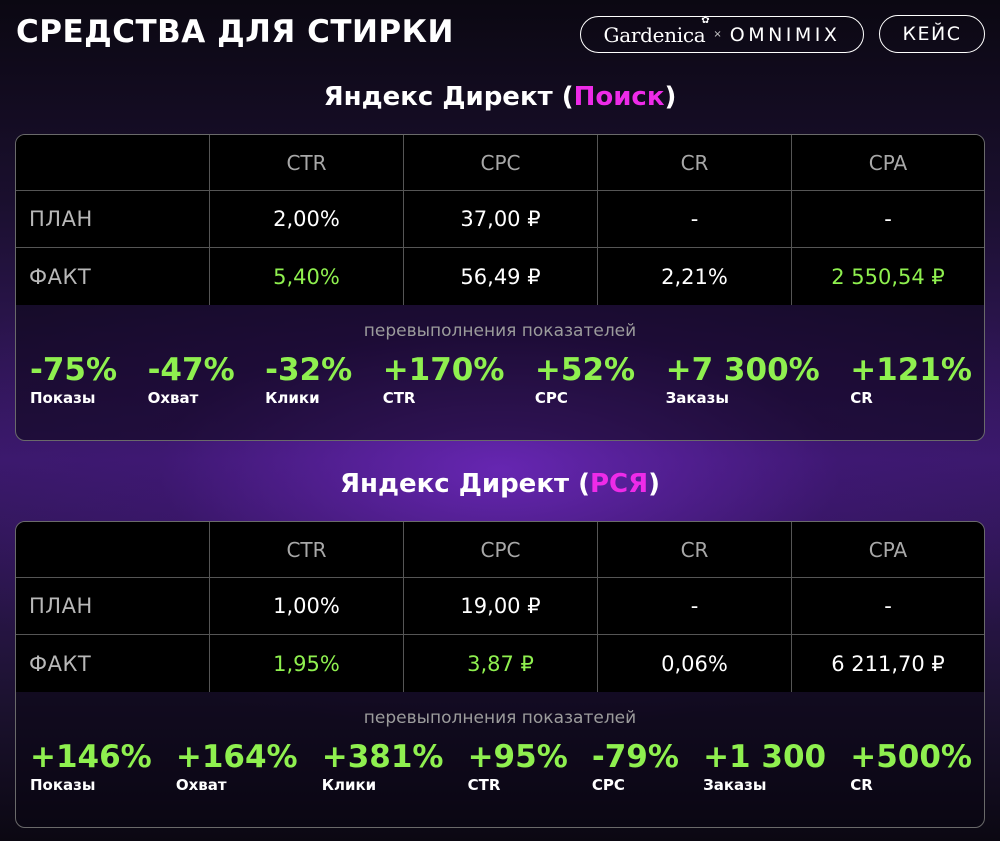 The width and height of the screenshot is (1000, 841). Describe the element at coordinates (307, 606) in the screenshot. I see `table-cell: 1,00%` at that location.